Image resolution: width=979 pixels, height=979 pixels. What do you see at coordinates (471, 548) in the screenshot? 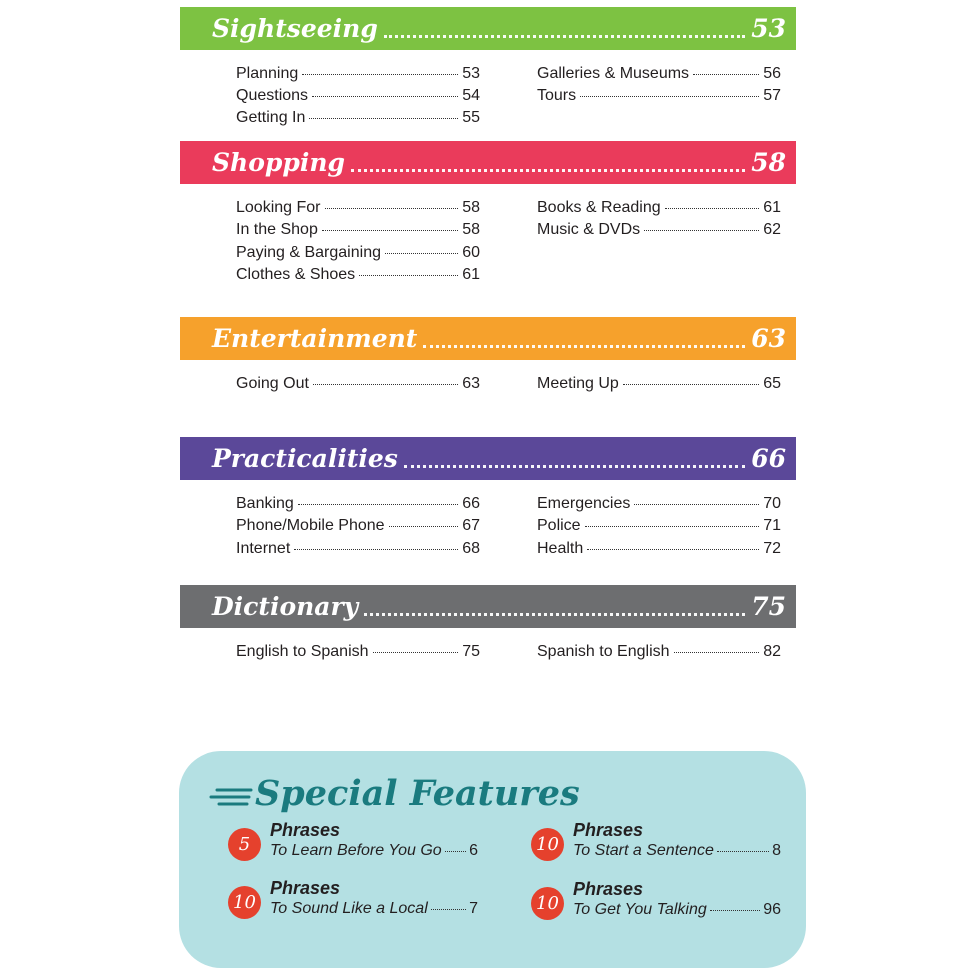
I see `entry-page: 68` at bounding box center [471, 548].